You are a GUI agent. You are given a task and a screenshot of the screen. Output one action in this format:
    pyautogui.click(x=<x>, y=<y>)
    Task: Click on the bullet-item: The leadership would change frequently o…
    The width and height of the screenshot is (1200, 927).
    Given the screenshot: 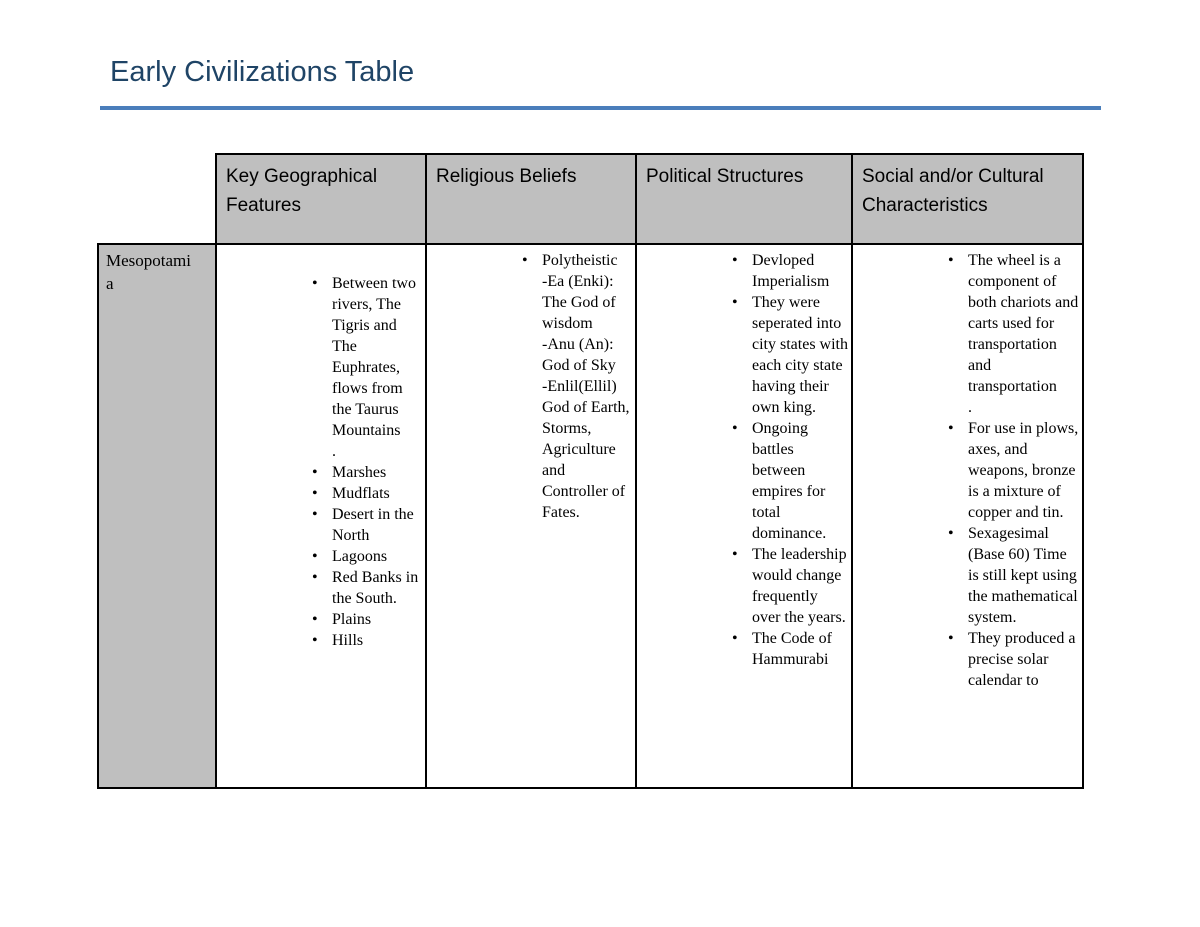 What is the action you would take?
    pyautogui.click(x=789, y=586)
    